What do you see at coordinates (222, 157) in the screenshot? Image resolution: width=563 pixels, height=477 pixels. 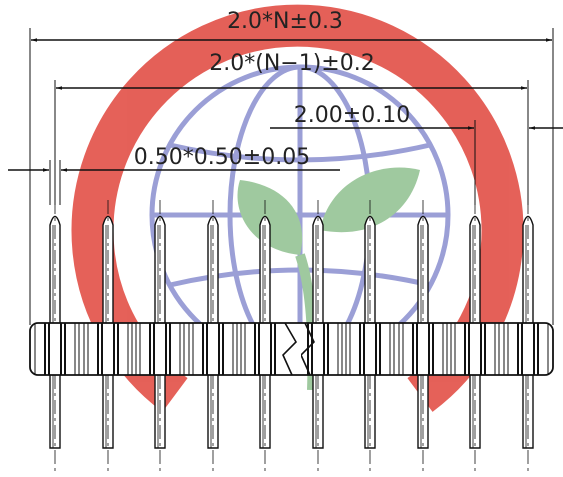 I see `dimension-label: 0.50*0.50±0.05` at bounding box center [222, 157].